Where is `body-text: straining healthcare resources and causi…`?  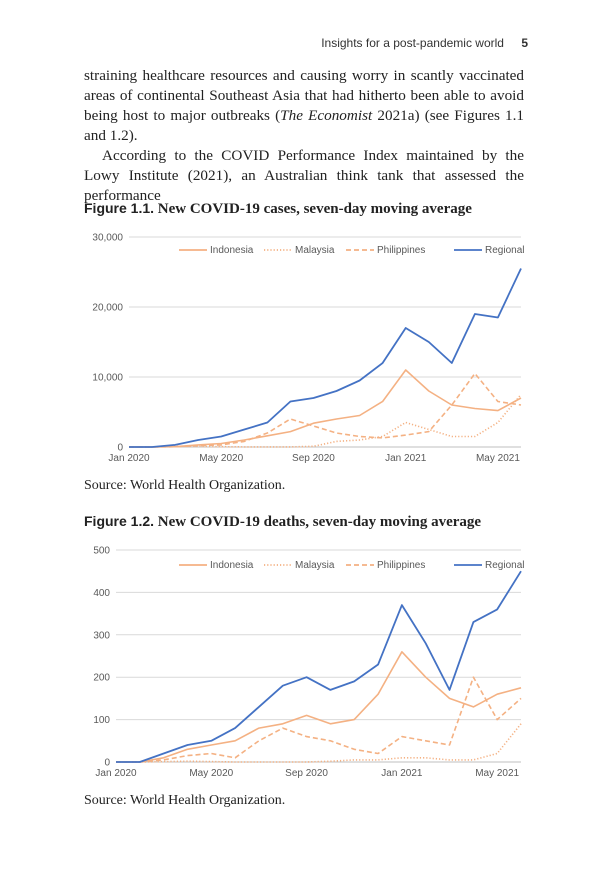 body-text: straining healthcare resources and causi… is located at coordinates (304, 136).